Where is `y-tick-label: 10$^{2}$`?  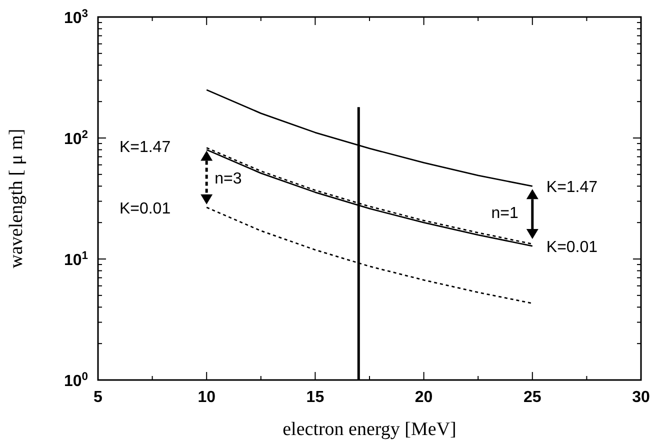
y-tick-label: 10$^{2}$ is located at coordinates (76, 138).